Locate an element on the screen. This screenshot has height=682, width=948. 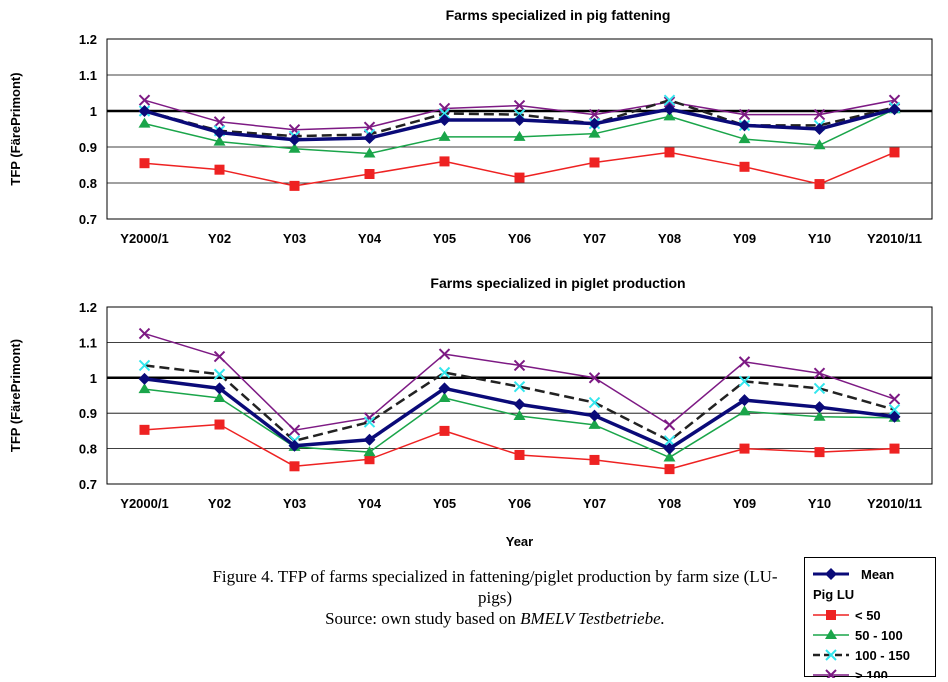
legend-label-100-150: 100 - 150 is located at coordinates (882, 655).